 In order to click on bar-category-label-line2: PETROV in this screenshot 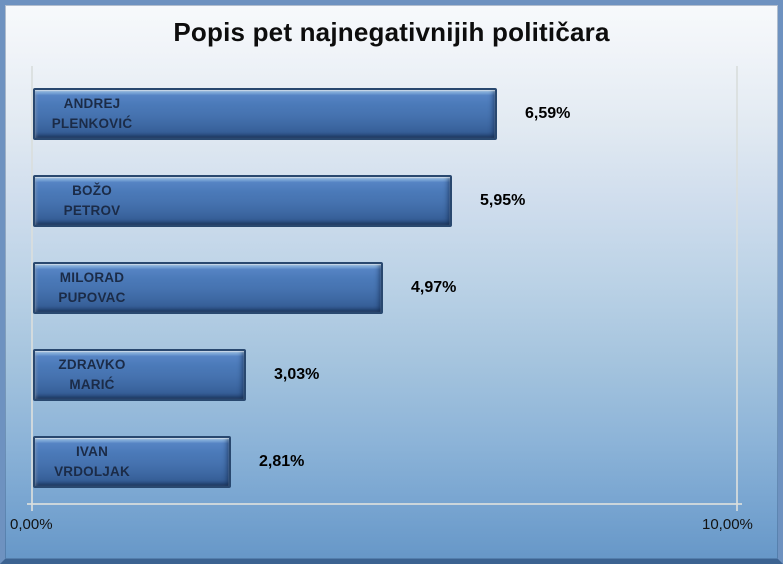, I will do `click(92, 210)`.